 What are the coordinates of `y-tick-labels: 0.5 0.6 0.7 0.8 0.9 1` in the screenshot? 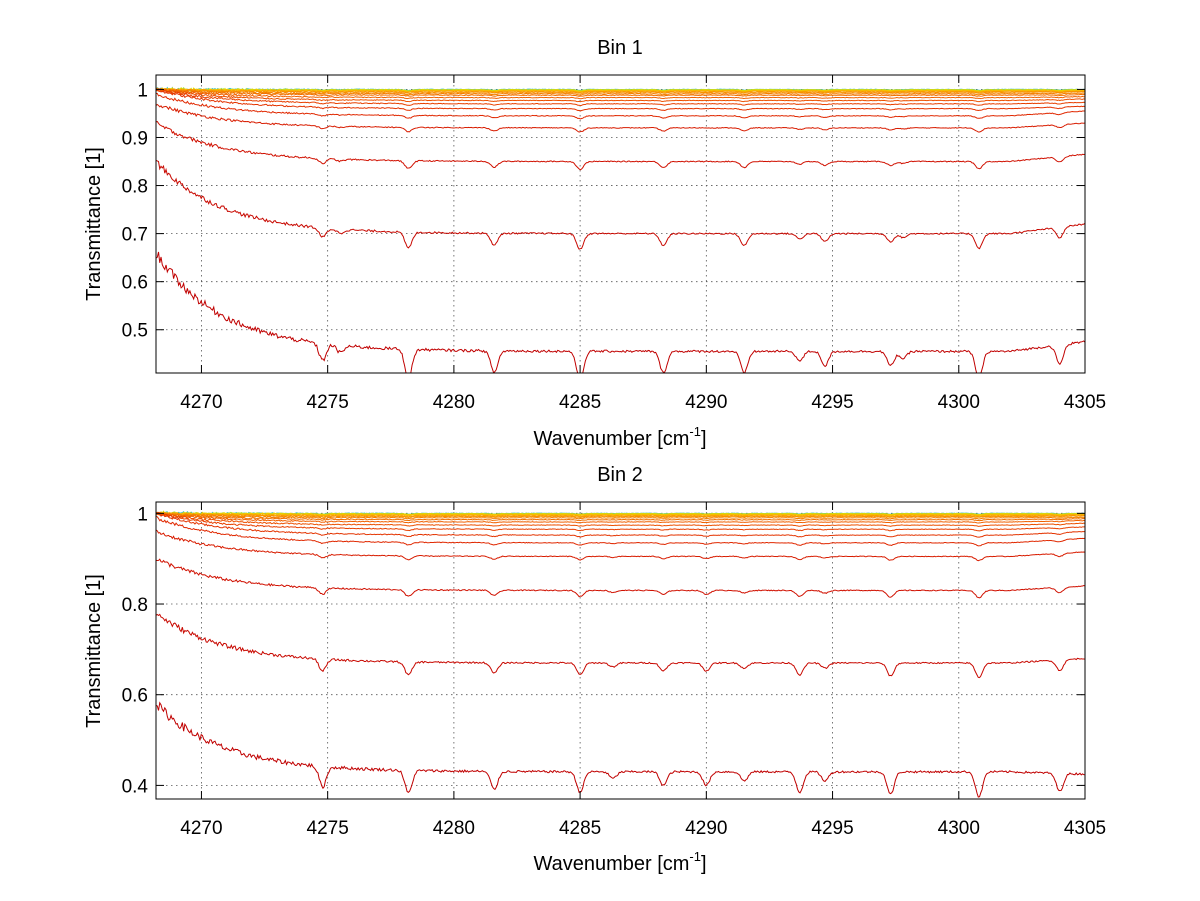 It's located at (135, 210).